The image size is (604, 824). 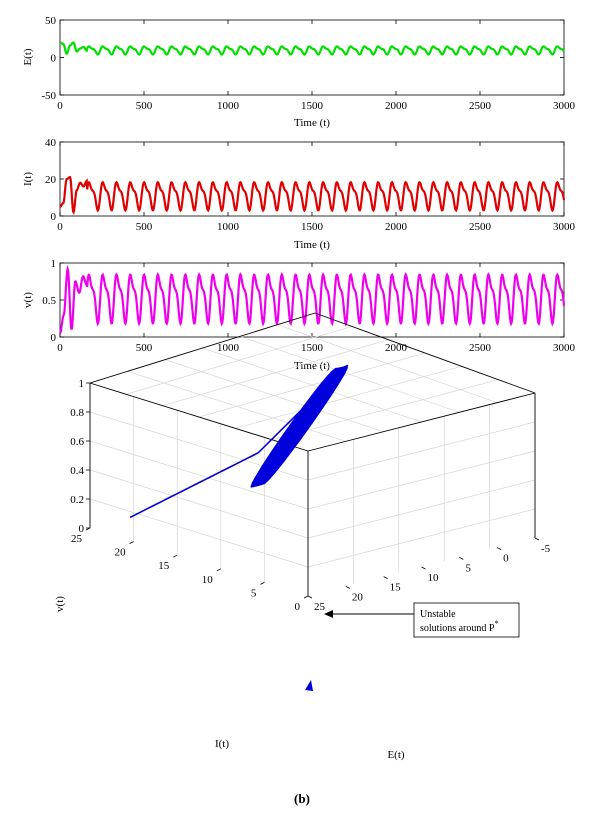 What do you see at coordinates (222, 744) in the screenshot?
I see `i-axis-label: I(t)` at bounding box center [222, 744].